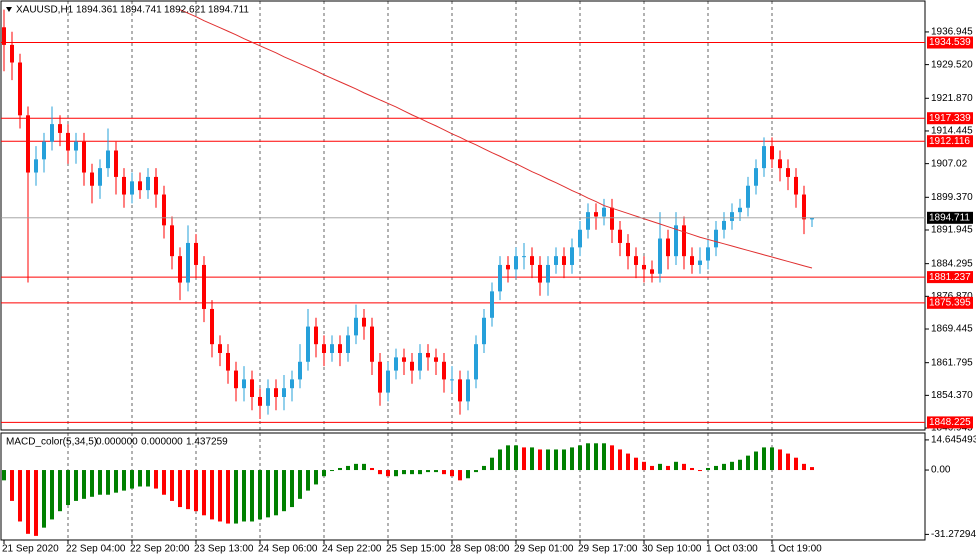 The width and height of the screenshot is (976, 559). What do you see at coordinates (796, 549) in the screenshot?
I see `x-tick-label: 1 Oct 19:00` at bounding box center [796, 549].